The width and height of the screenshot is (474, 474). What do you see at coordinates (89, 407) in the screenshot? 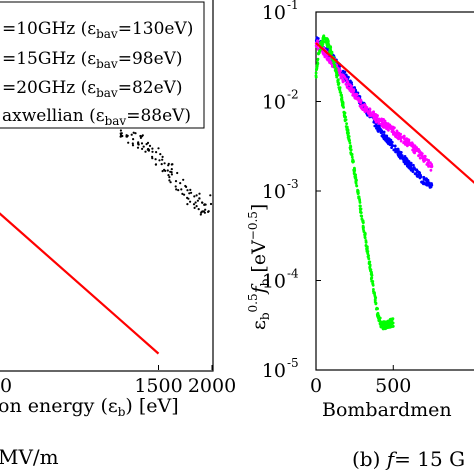
I see `left-x-axis-label: on energy (εb) [eV]` at bounding box center [89, 407].